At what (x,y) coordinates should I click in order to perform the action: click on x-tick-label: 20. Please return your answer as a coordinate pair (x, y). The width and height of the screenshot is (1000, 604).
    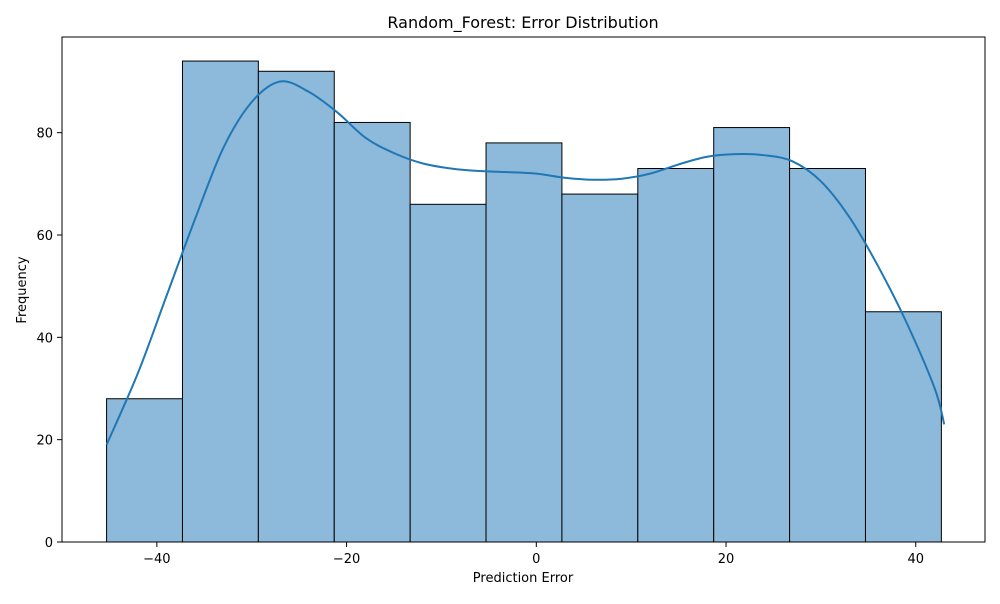
    Looking at the image, I should click on (726, 559).